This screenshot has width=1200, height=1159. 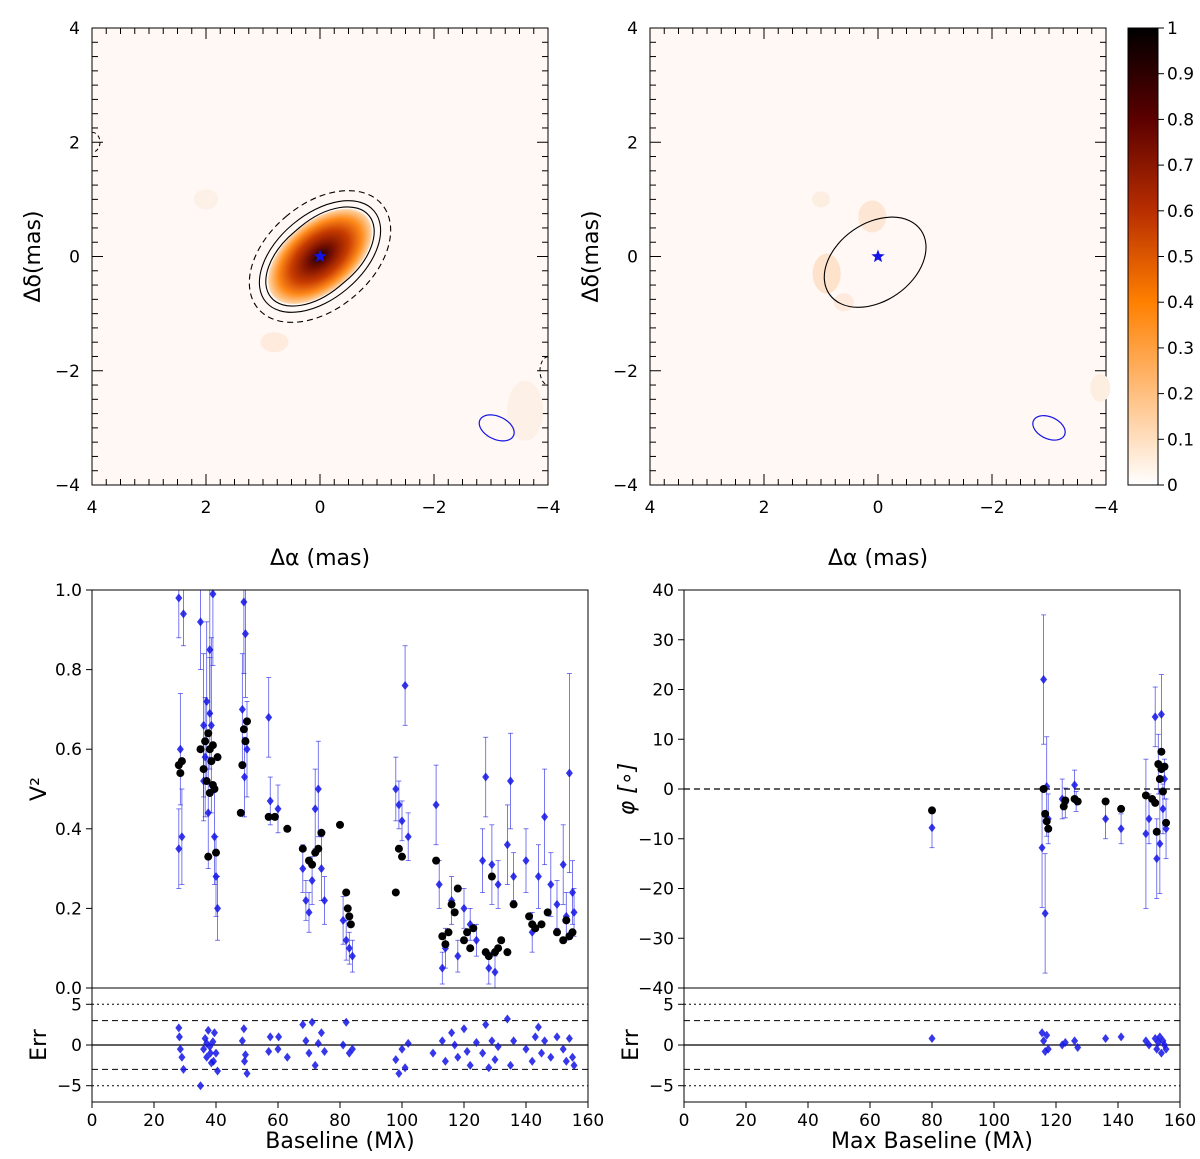 I want to click on x-tick-label: −4, so click(x=1105, y=508).